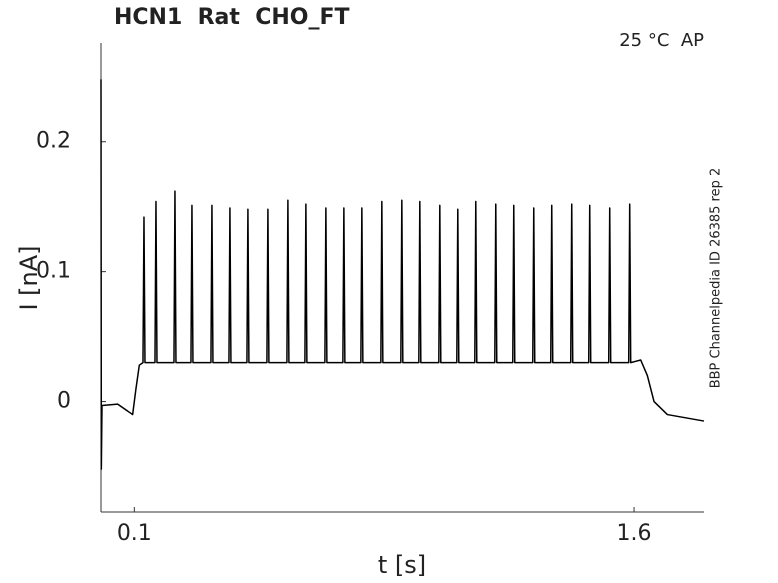 The height and width of the screenshot is (583, 778). I want to click on annotation: 25 °C AP, so click(661, 40).